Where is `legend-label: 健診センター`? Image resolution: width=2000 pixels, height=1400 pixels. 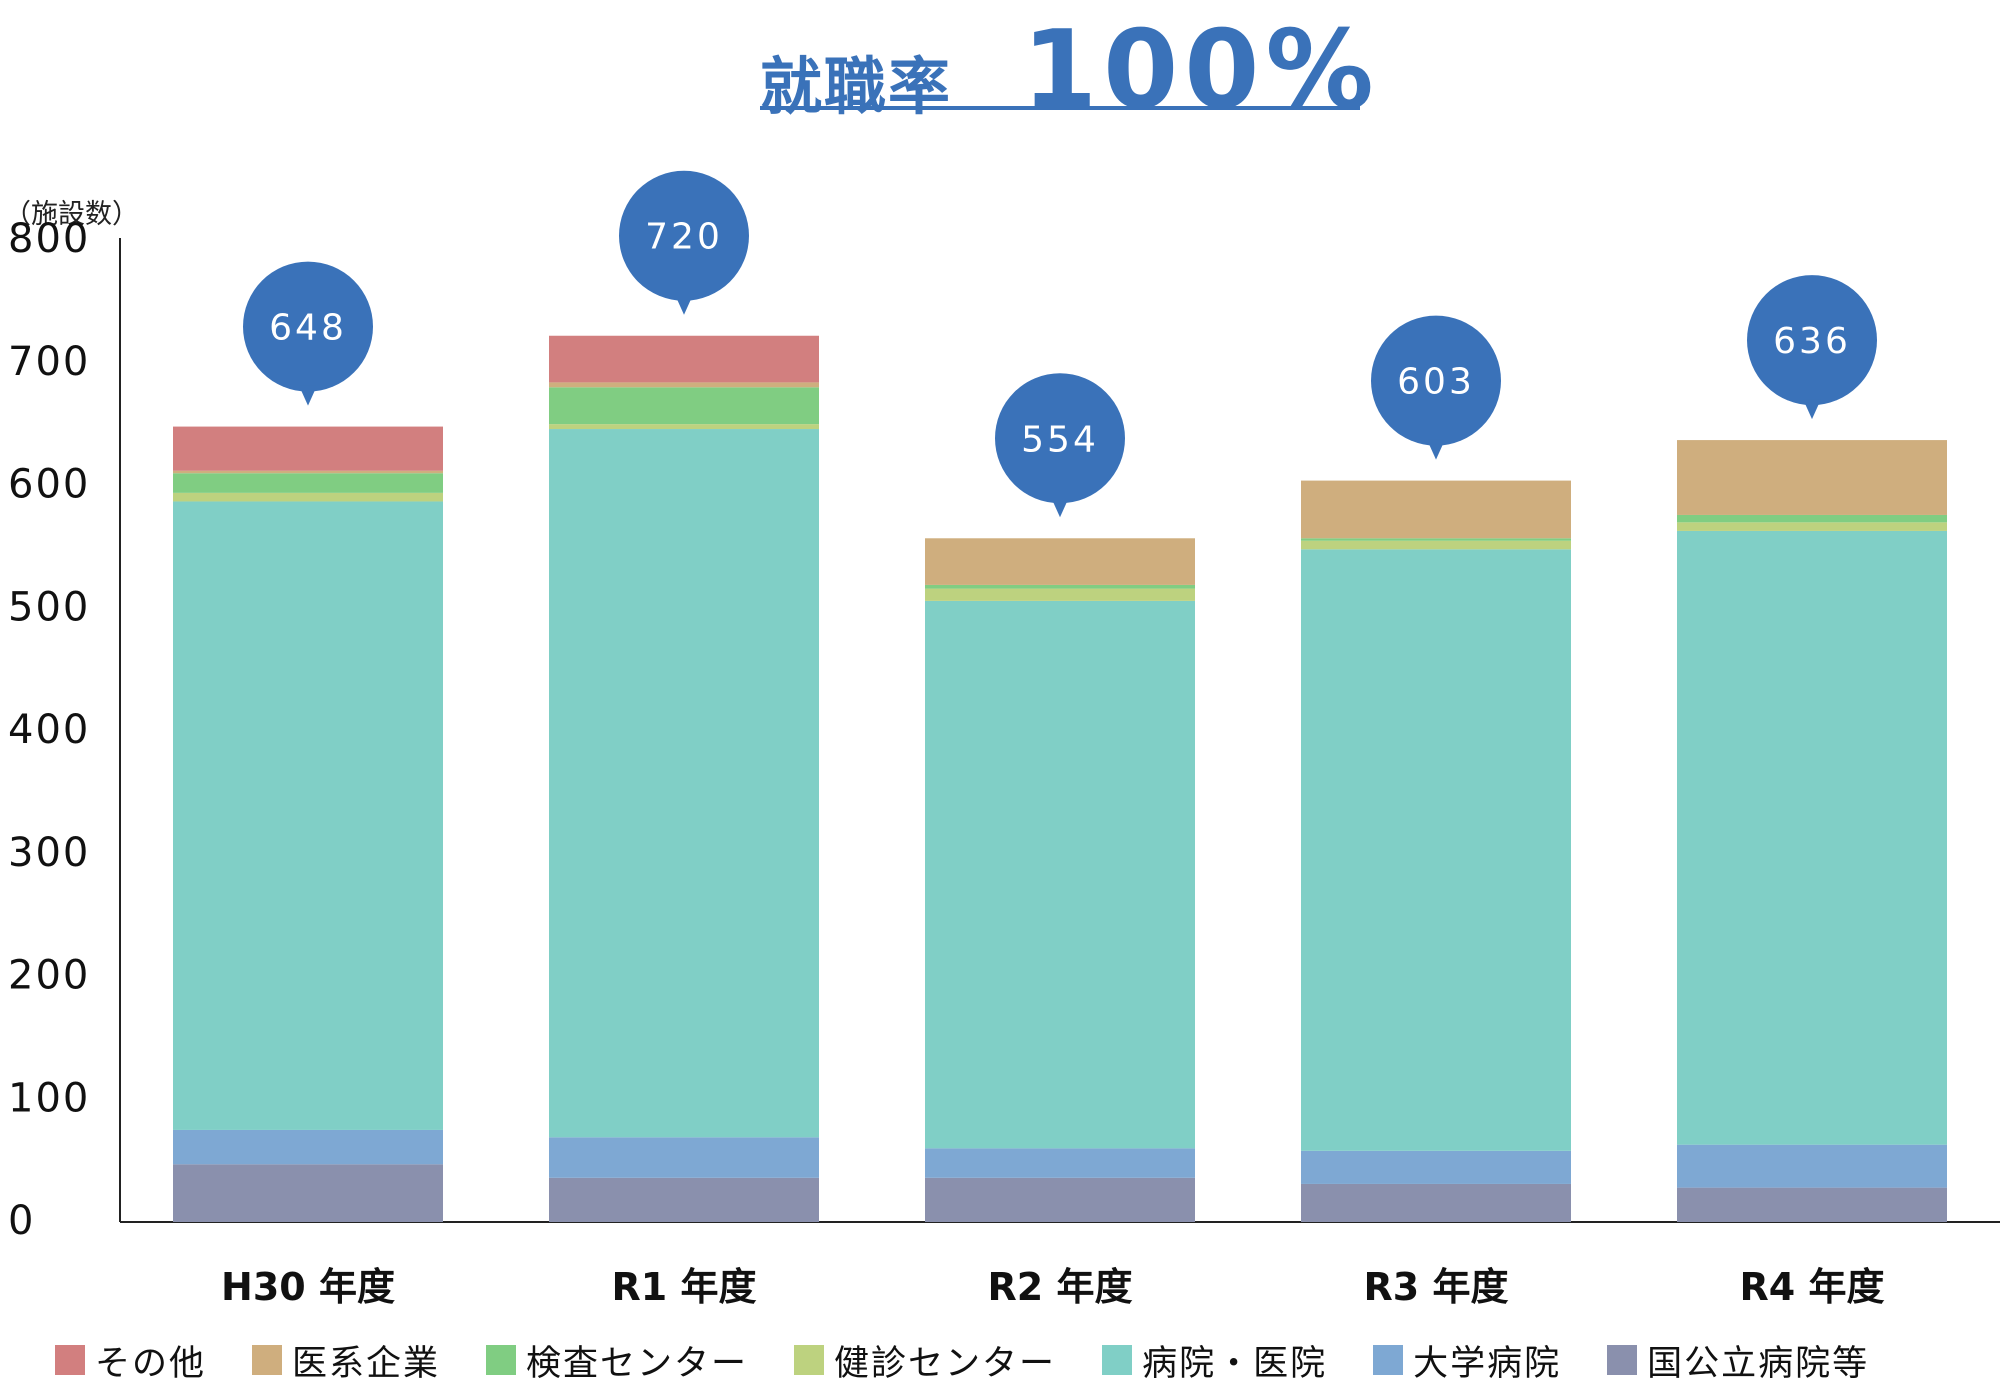 legend-label: 健診センター is located at coordinates (945, 1363).